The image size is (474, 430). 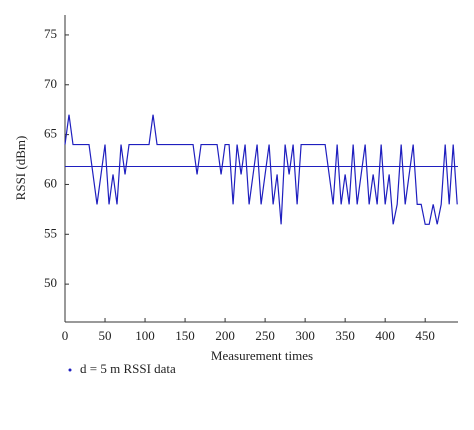 I want to click on x-tick-label: 200, so click(x=225, y=335).